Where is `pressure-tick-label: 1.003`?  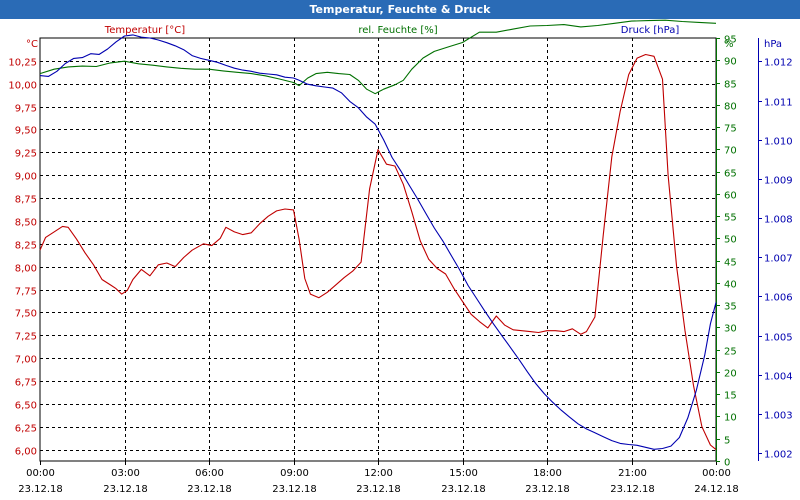 pressure-tick-label: 1.003 is located at coordinates (778, 416).